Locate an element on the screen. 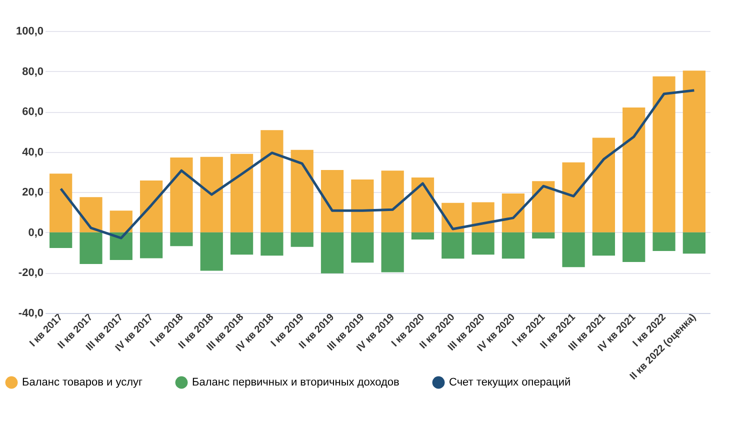 This screenshot has width=750, height=439. y-tick-label: 20,0 is located at coordinates (33, 192).